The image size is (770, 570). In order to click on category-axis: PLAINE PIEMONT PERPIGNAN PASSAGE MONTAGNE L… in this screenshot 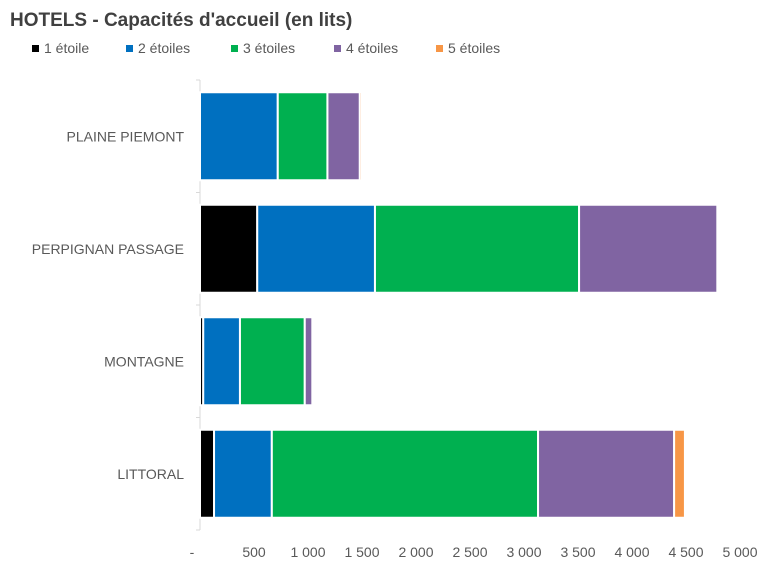, I will do `click(108, 305)`.